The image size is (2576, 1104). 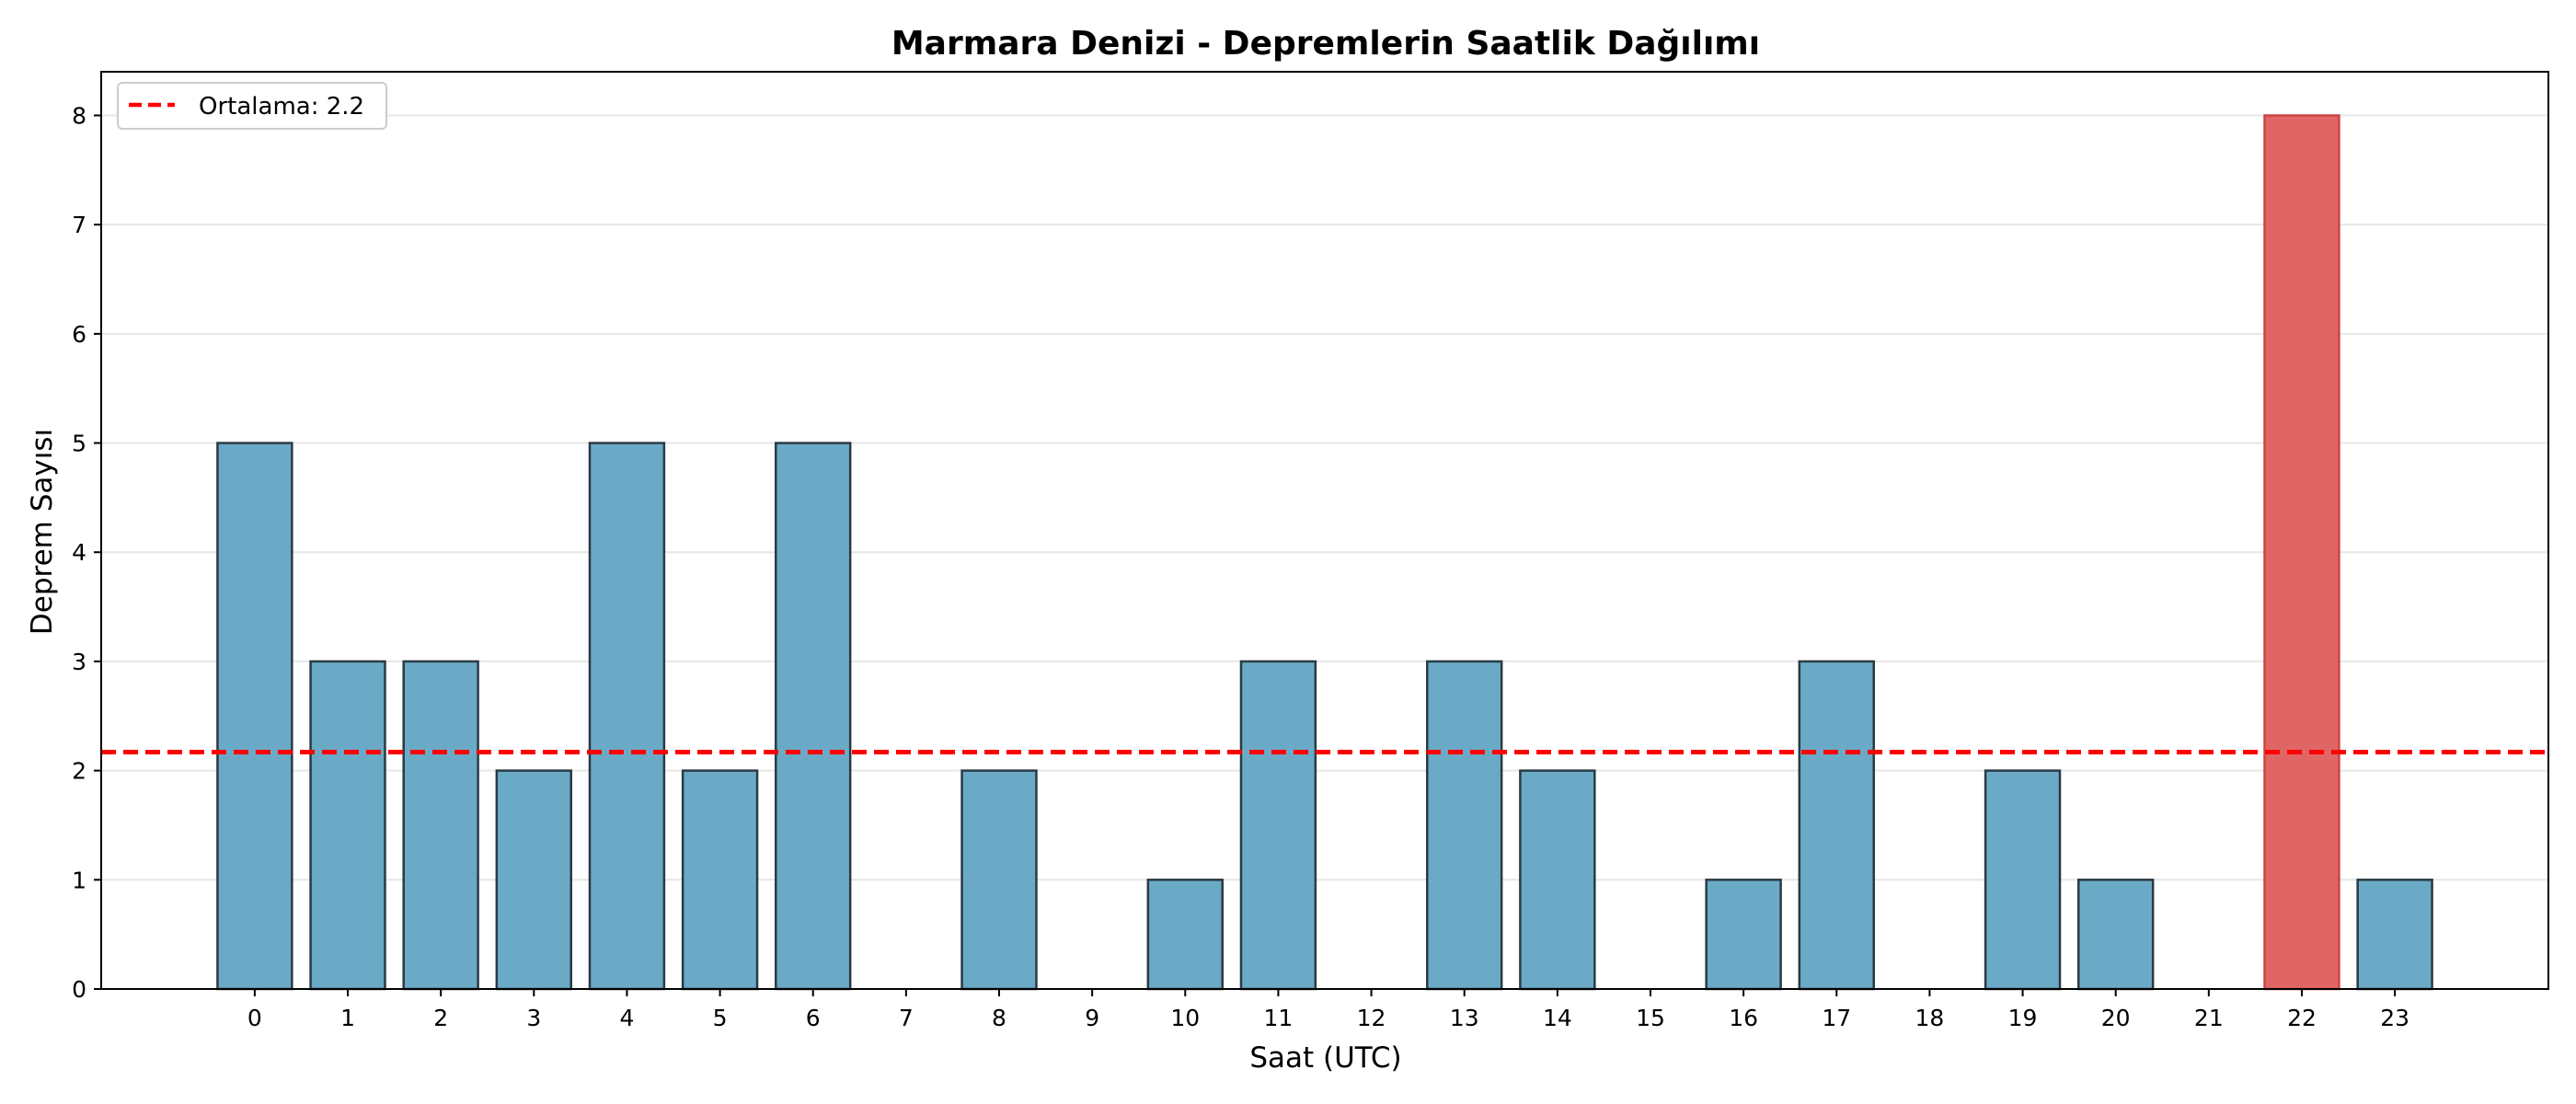 I want to click on x-tick-label-16: 16, so click(x=1743, y=1018).